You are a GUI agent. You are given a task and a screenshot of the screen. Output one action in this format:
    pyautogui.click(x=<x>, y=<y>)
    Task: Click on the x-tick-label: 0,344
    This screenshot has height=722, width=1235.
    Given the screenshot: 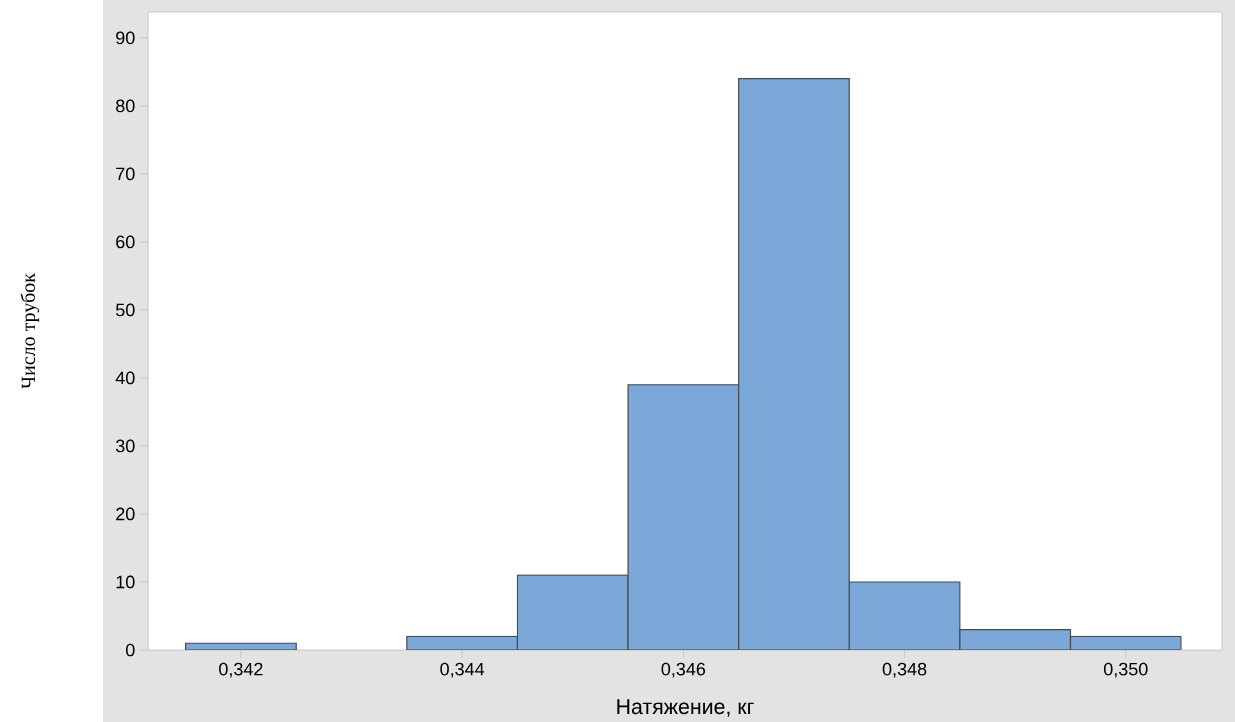 What is the action you would take?
    pyautogui.click(x=462, y=670)
    